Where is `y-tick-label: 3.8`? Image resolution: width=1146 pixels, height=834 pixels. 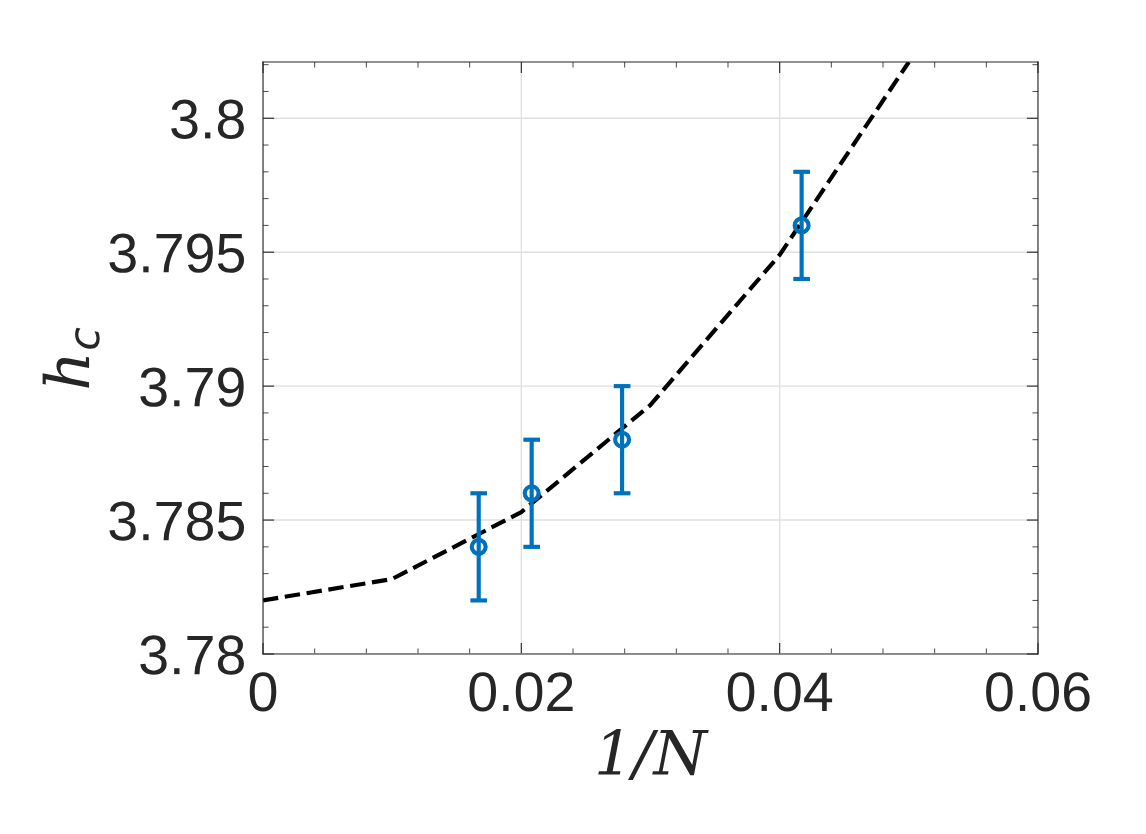 y-tick-label: 3.8 is located at coordinates (207, 119).